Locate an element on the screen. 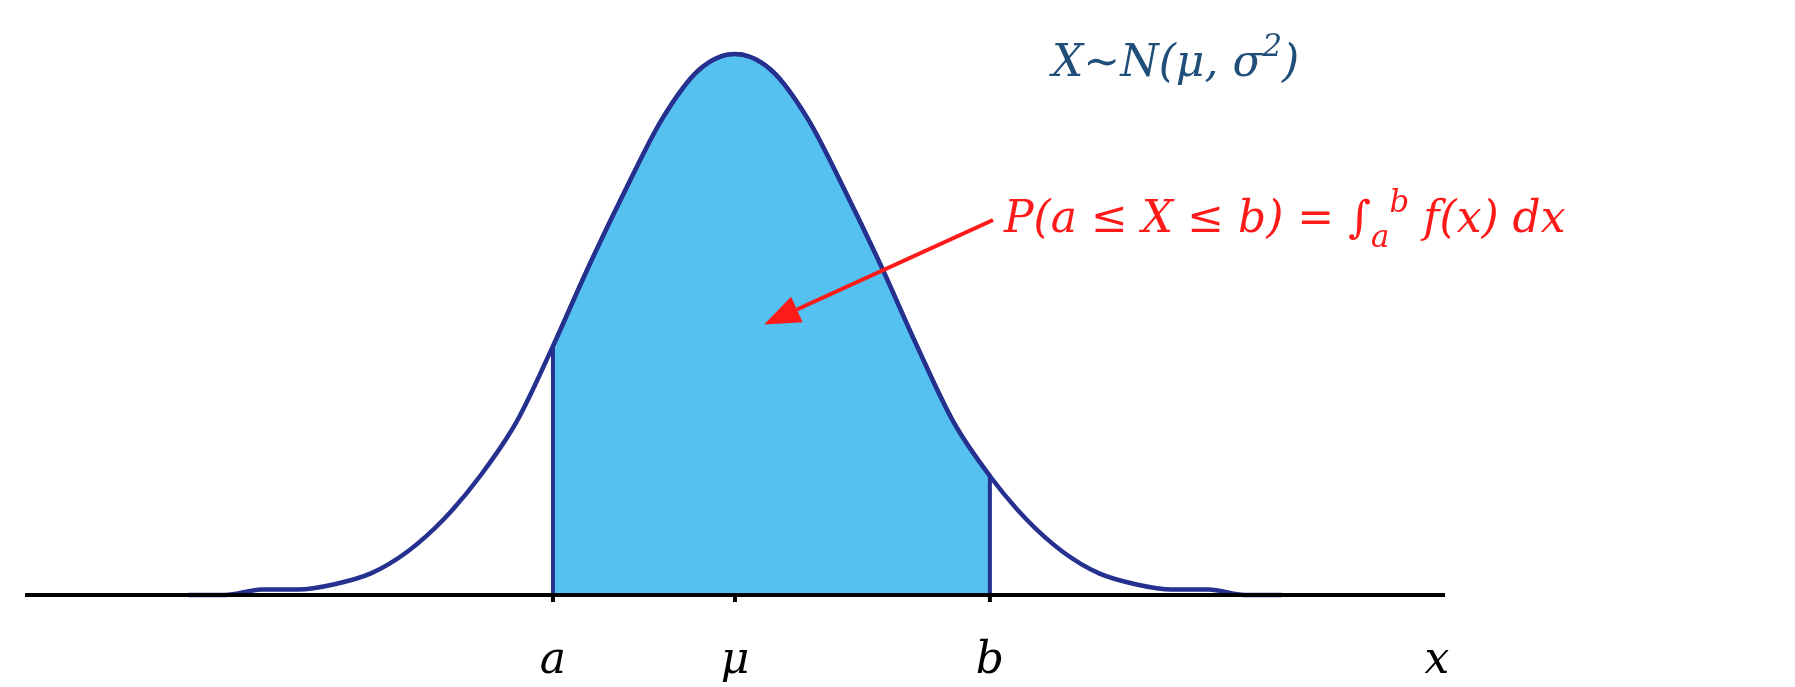 This screenshot has height=687, width=1795. annotation: P(a ≤ X ≤ b) = ∫$_{a}$$^{b}$ f(x) dx is located at coordinates (1284, 219).